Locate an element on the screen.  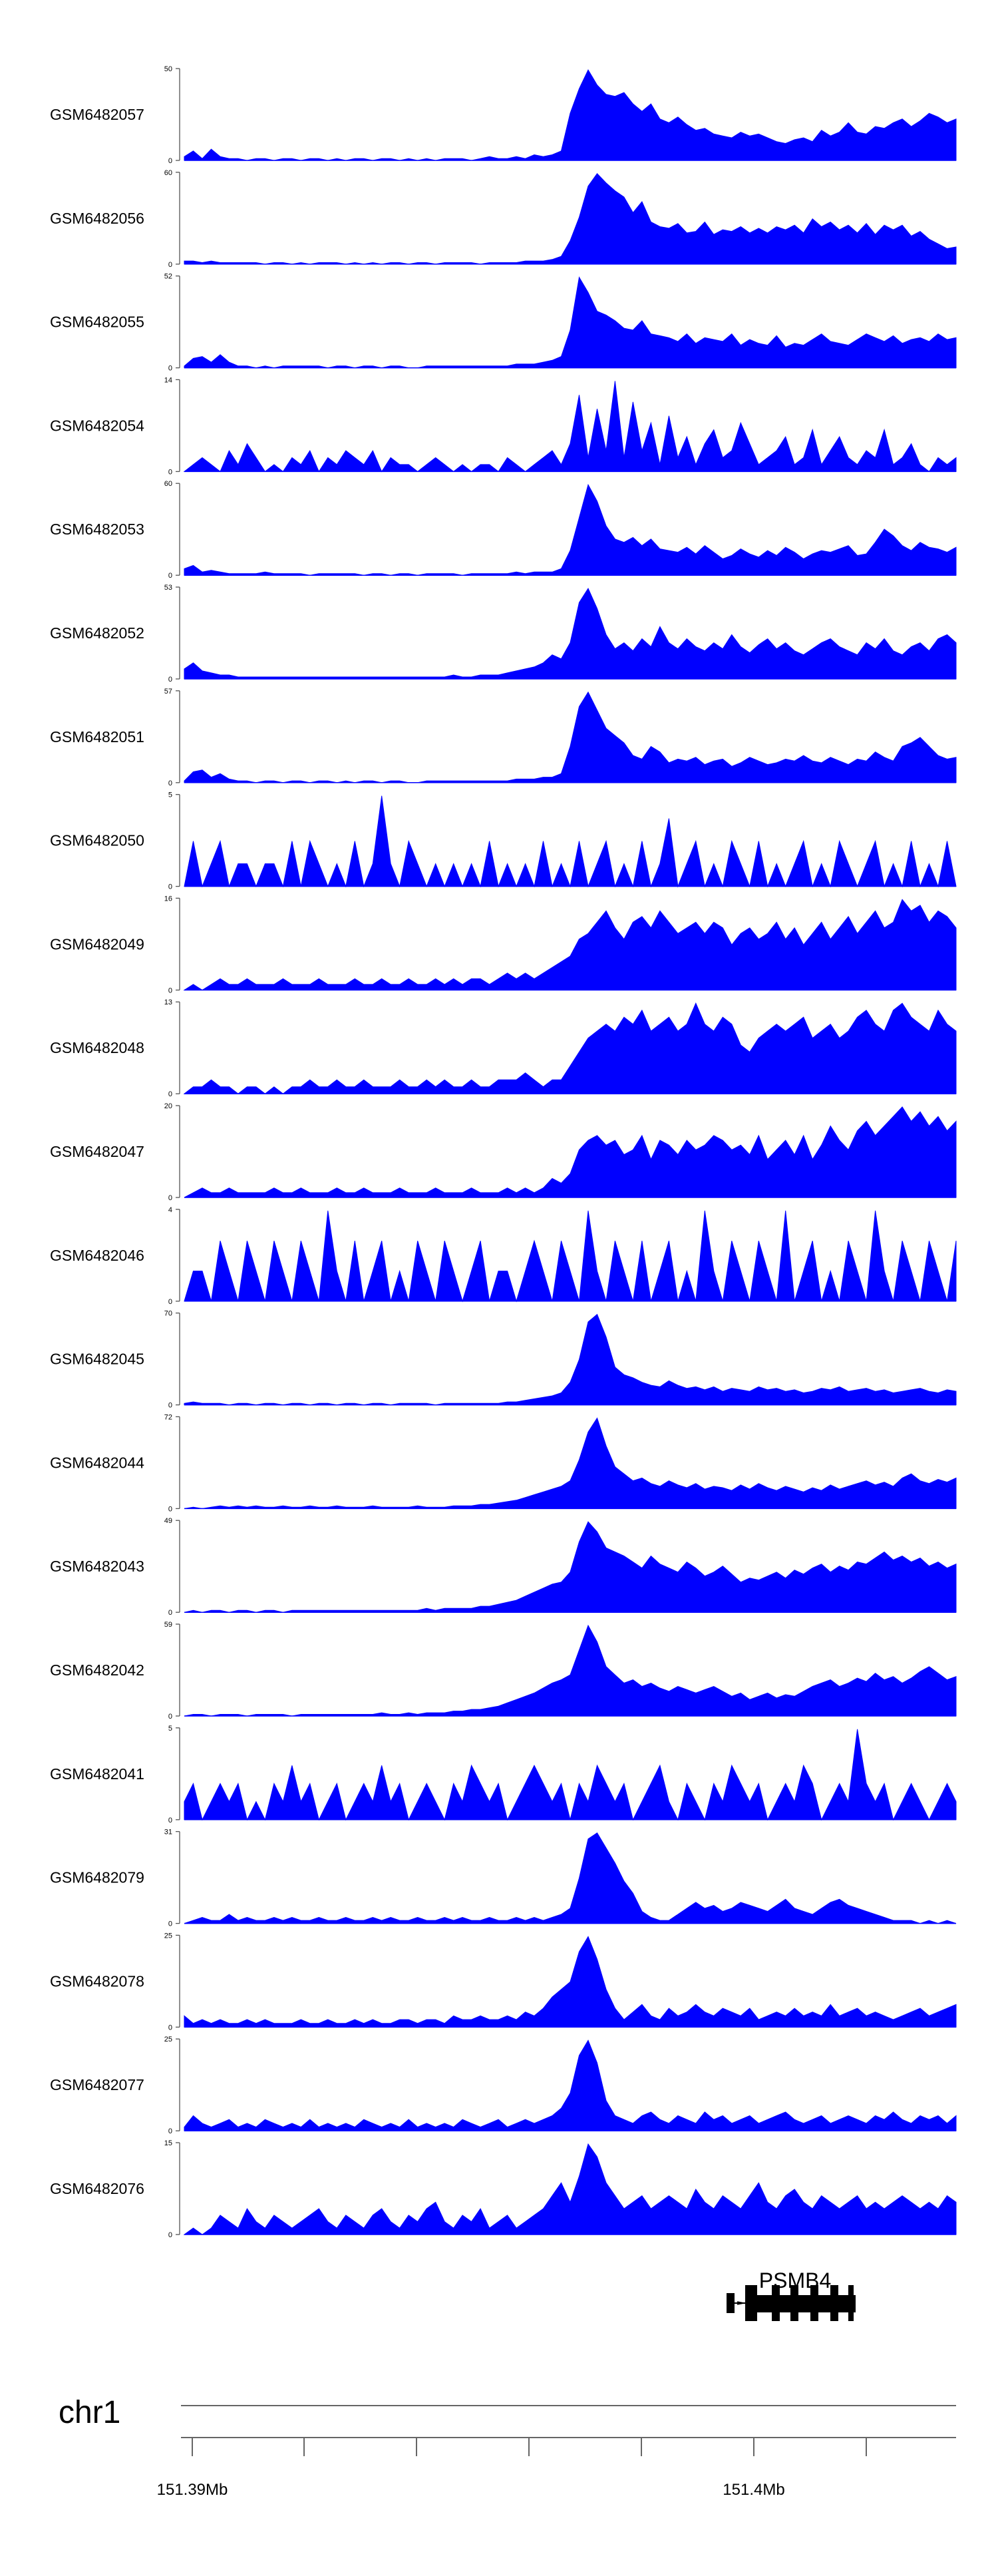
track-GSM6482078: GSM6482078 25 0 is located at coordinates (503, 1982).